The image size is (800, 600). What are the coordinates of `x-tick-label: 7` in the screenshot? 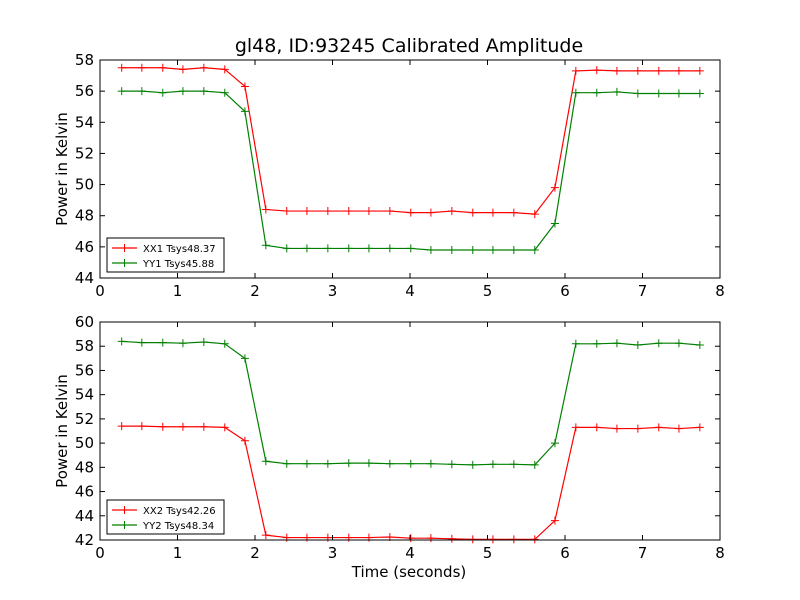 It's located at (643, 291).